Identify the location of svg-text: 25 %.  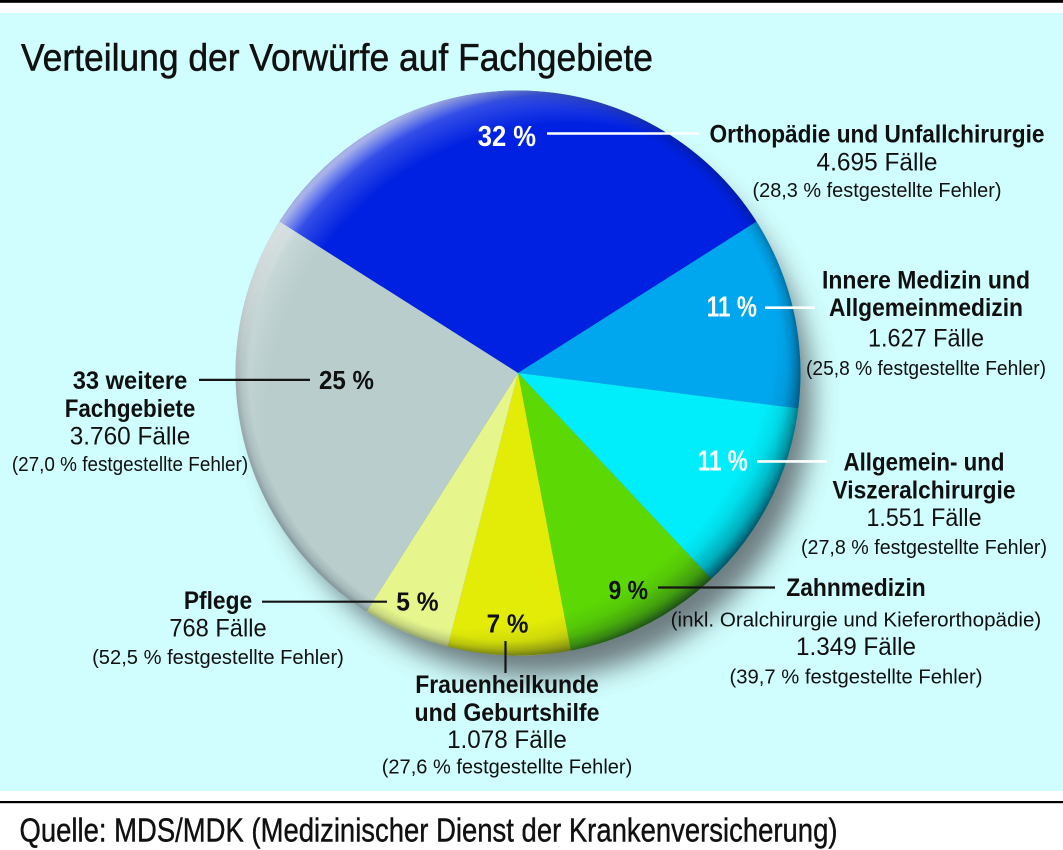
(346, 381).